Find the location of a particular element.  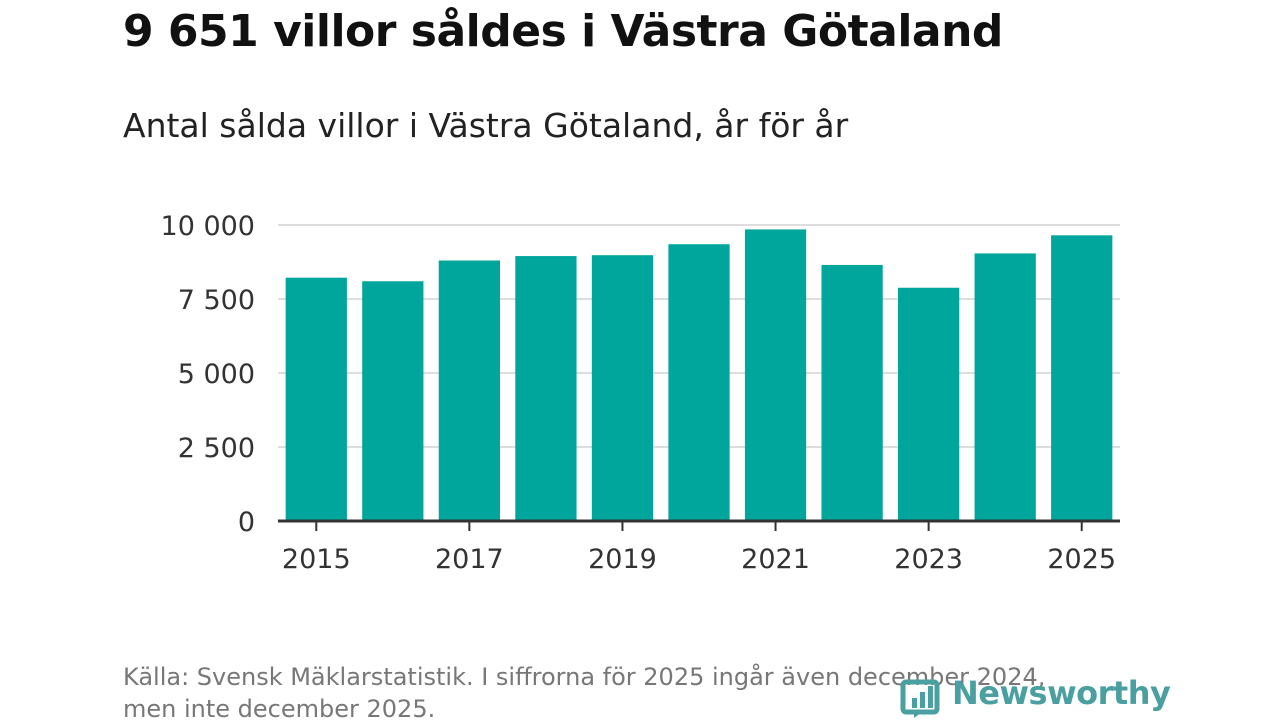

bar-2025 is located at coordinates (1082, 378).